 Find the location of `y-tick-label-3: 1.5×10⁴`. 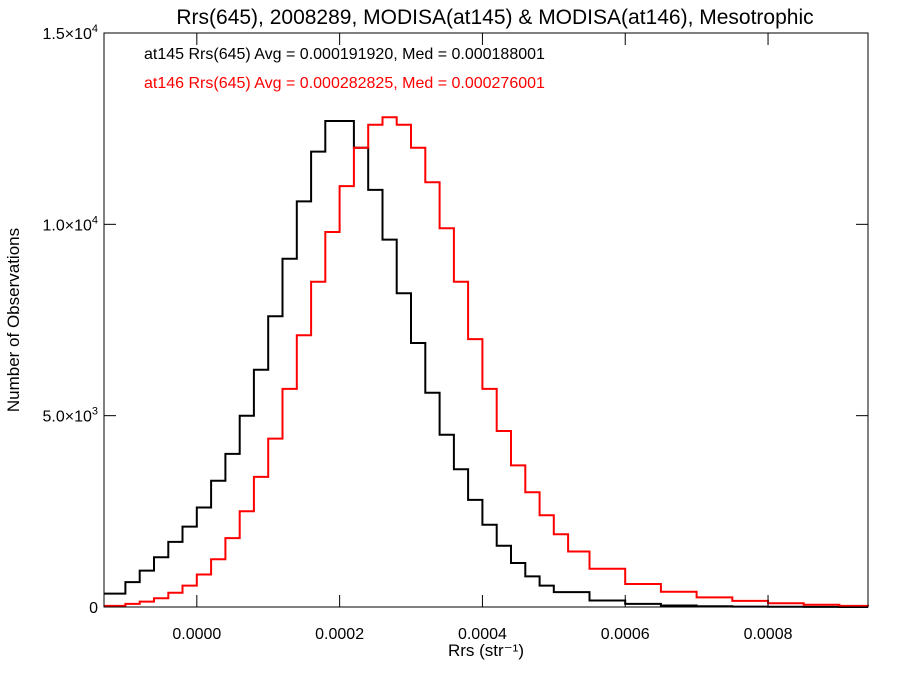

y-tick-label-3: 1.5×10⁴ is located at coordinates (70, 33).